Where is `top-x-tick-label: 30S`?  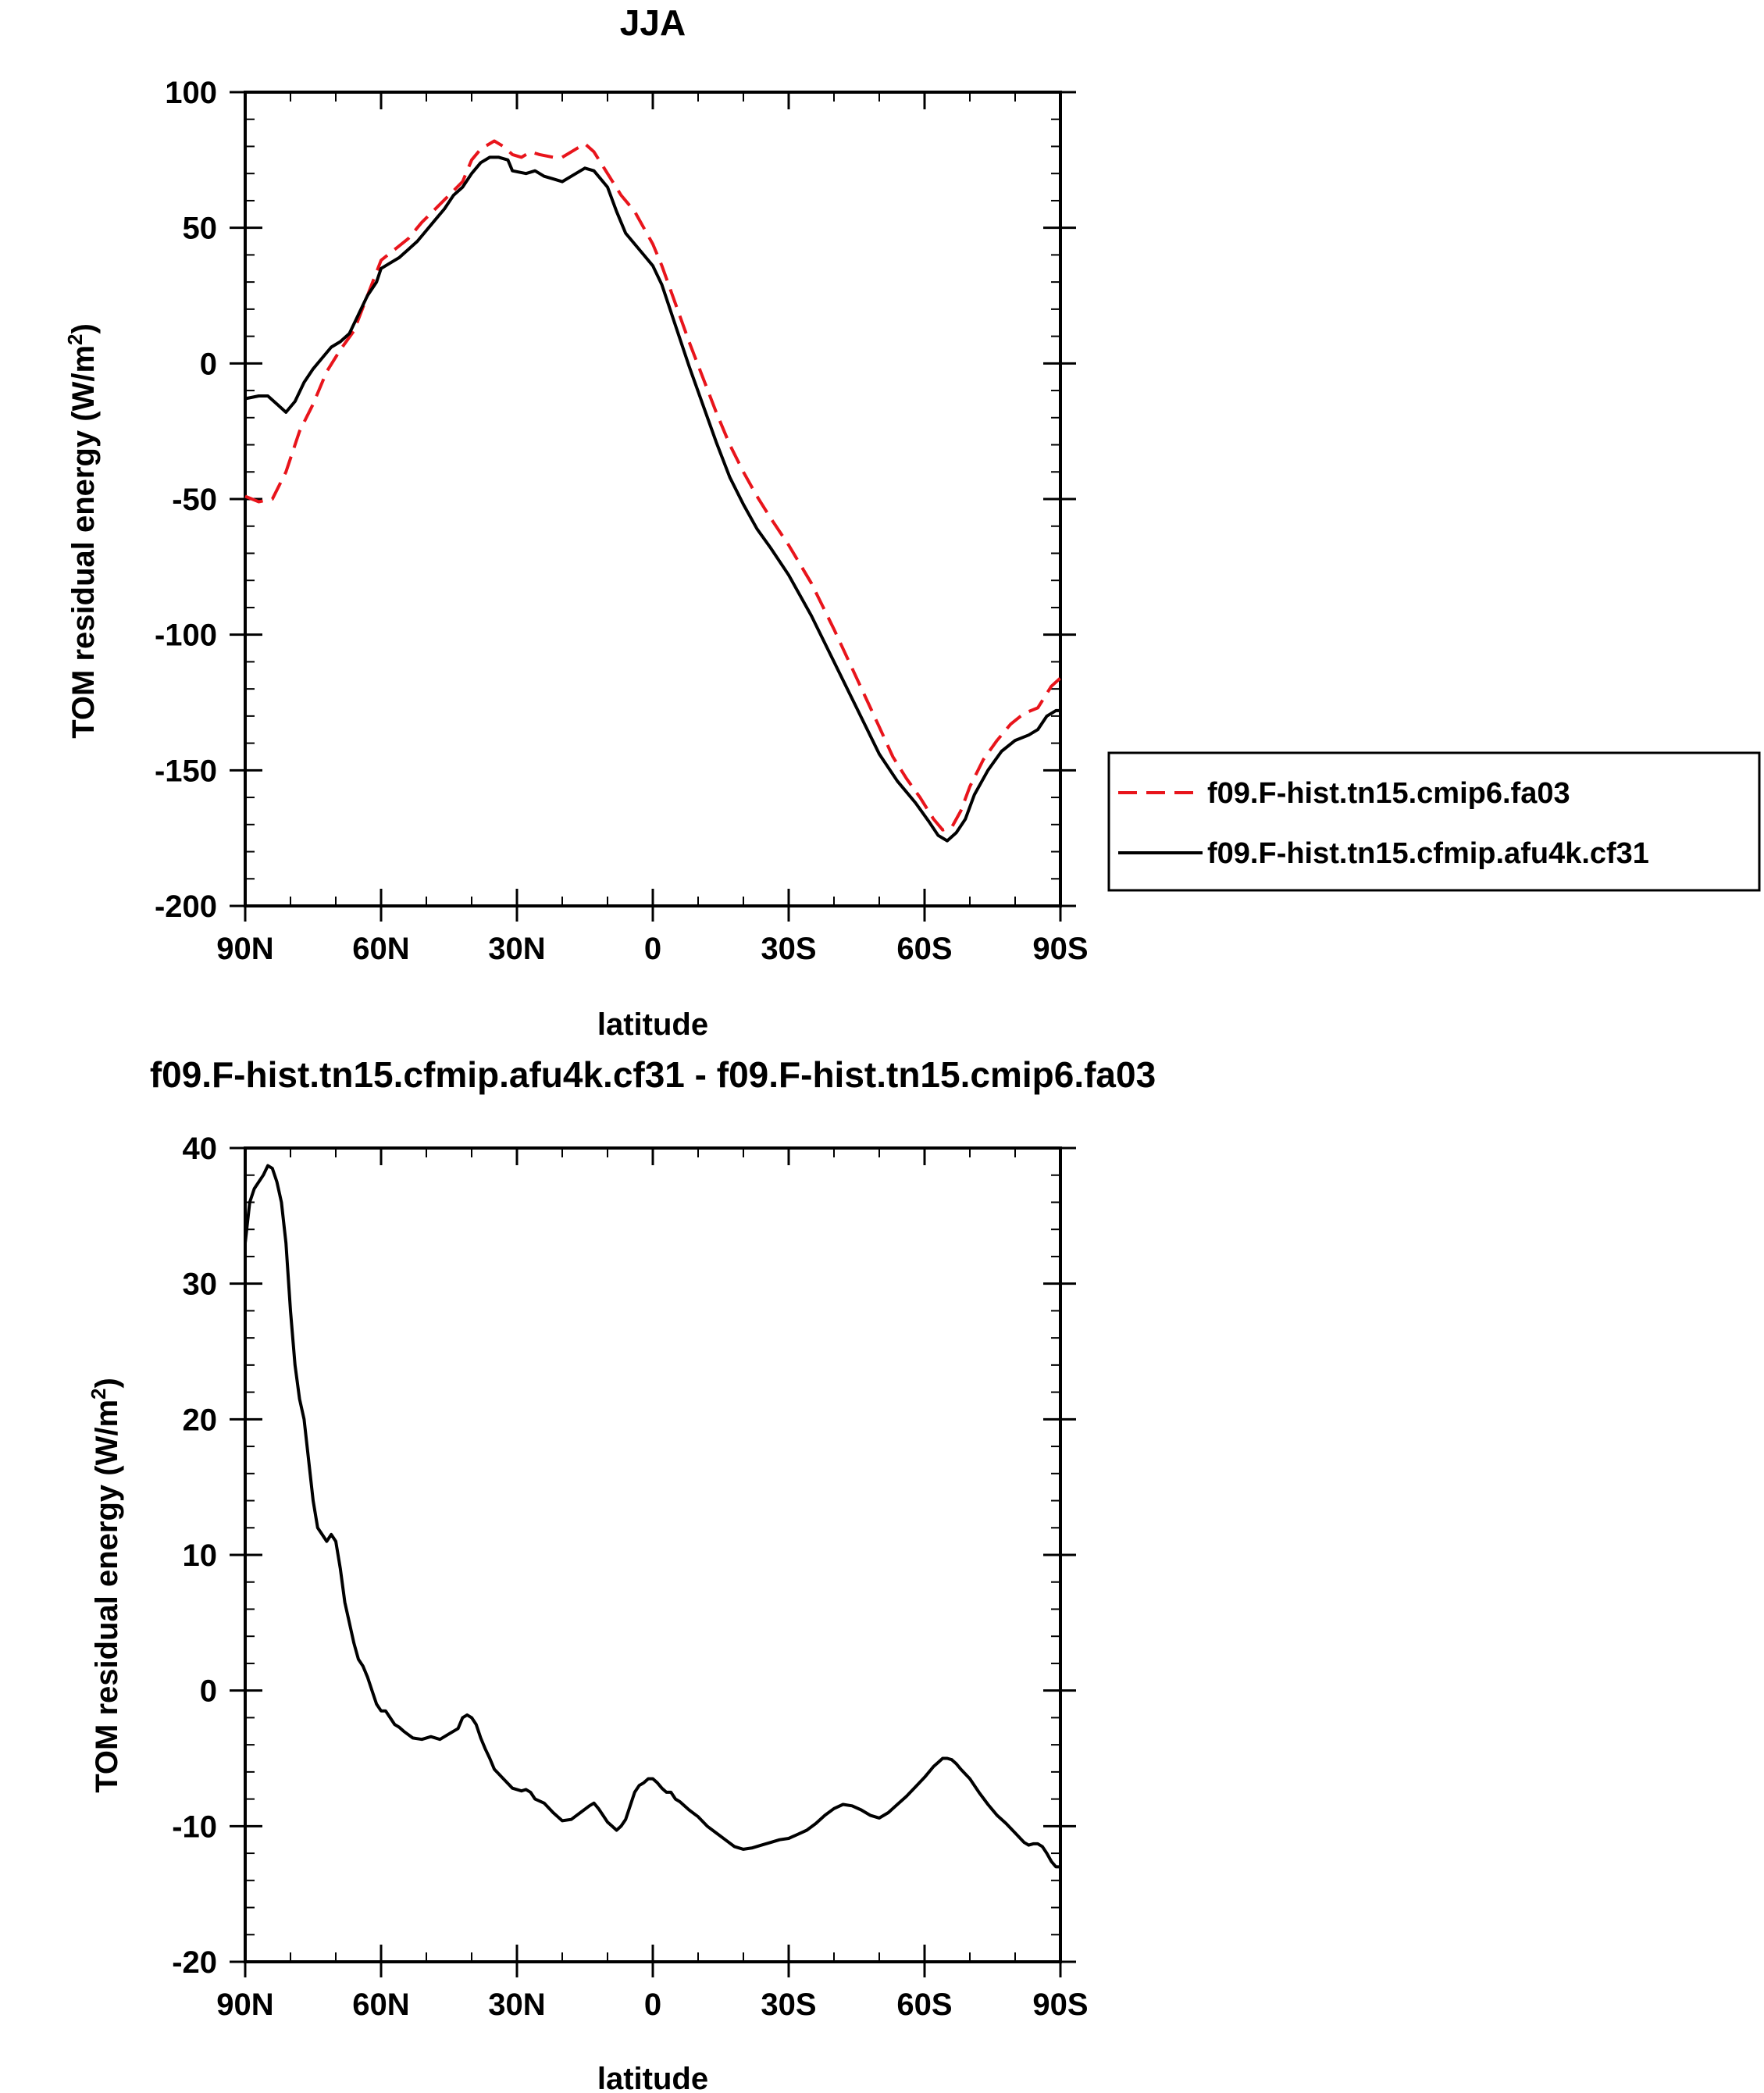 top-x-tick-label: 30S is located at coordinates (788, 949).